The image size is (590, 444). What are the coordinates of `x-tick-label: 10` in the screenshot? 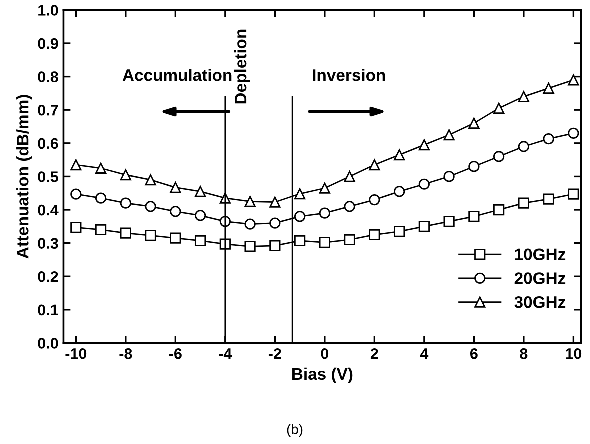 It's located at (574, 354).